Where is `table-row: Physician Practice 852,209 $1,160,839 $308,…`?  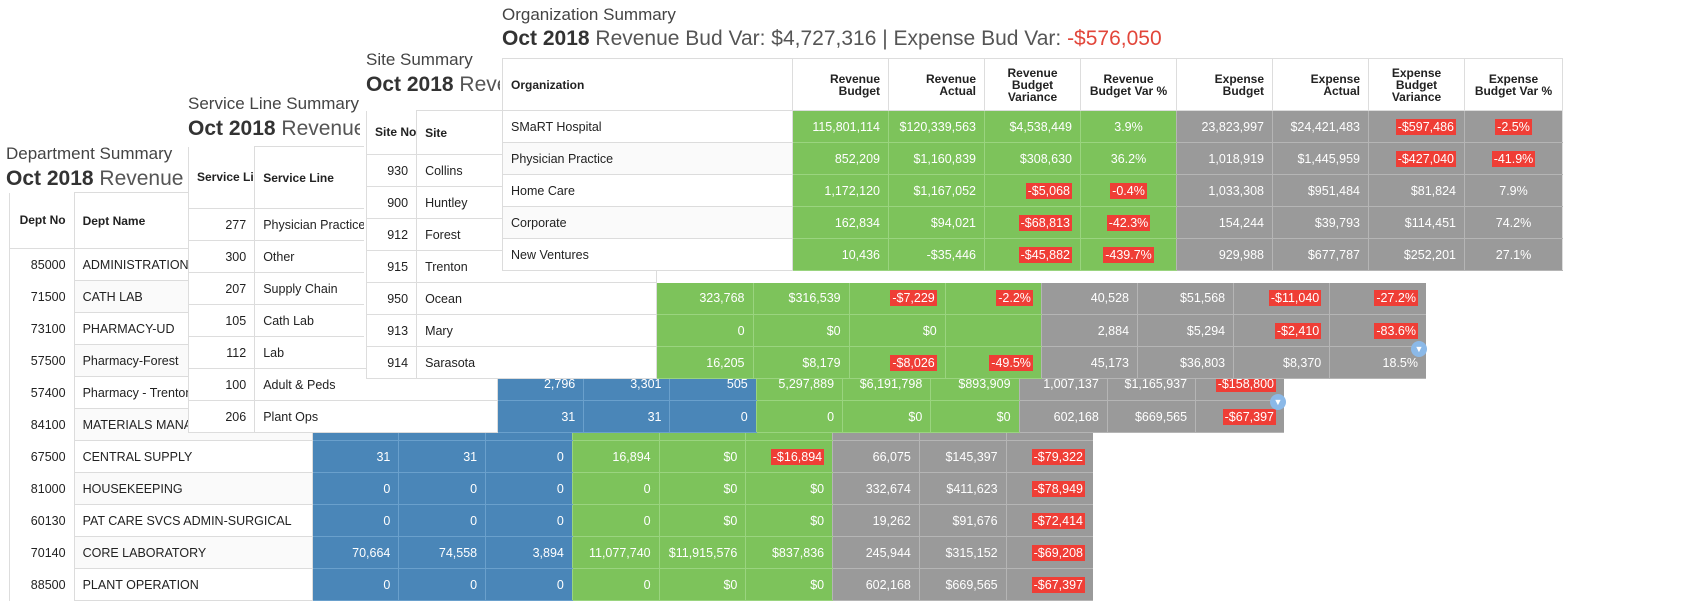
table-row: Physician Practice 852,209 $1,160,839 $308,… is located at coordinates (1032, 158).